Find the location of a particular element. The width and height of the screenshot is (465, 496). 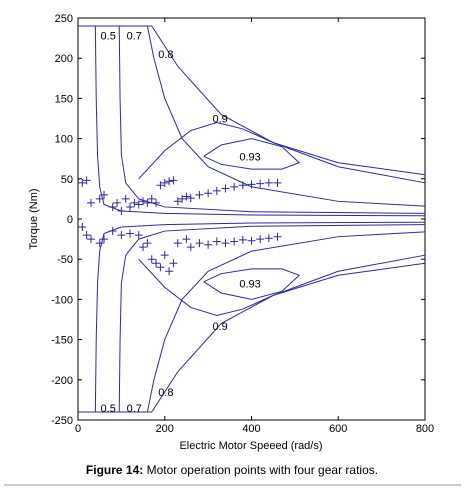

x-tick-label: 200 is located at coordinates (165, 429).